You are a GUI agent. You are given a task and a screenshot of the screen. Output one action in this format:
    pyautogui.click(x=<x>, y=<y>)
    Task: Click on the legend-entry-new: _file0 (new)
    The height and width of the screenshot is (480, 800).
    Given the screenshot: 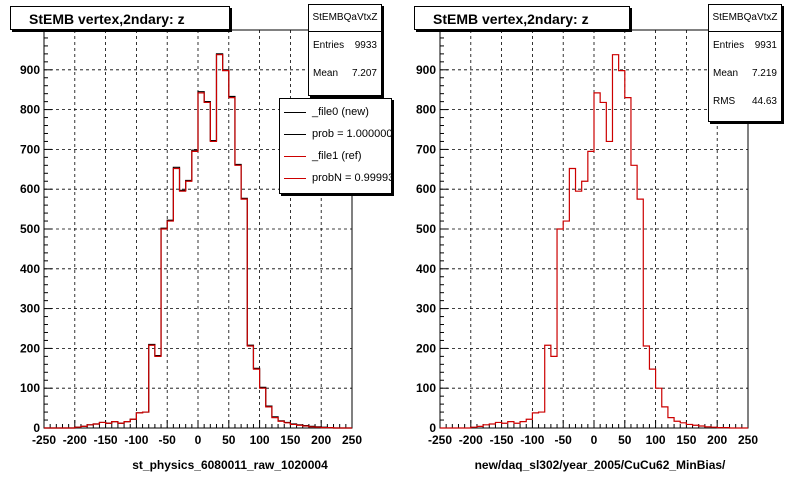 What is the action you would take?
    pyautogui.click(x=335, y=112)
    